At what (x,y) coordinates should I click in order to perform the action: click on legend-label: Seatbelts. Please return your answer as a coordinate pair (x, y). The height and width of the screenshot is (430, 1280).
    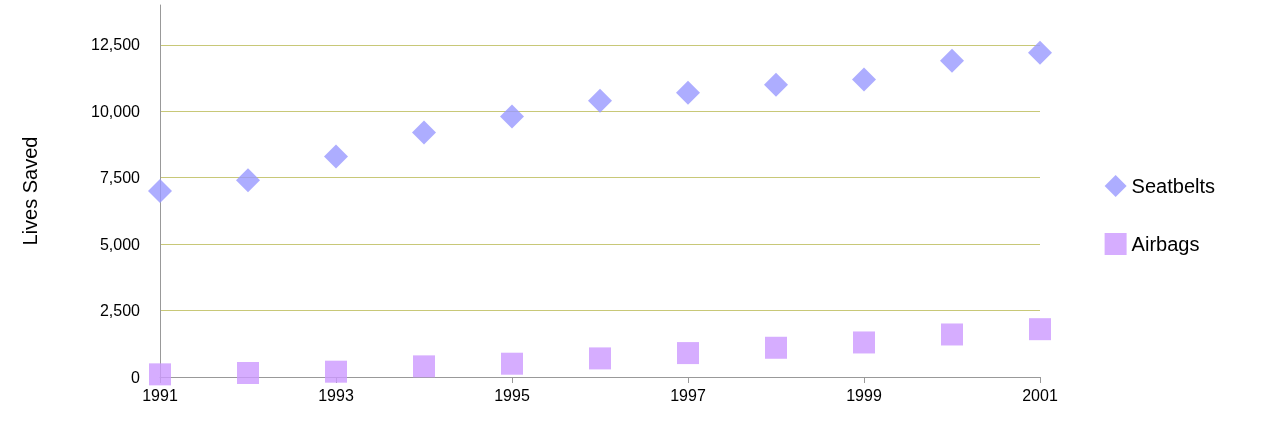
    Looking at the image, I should click on (1173, 186).